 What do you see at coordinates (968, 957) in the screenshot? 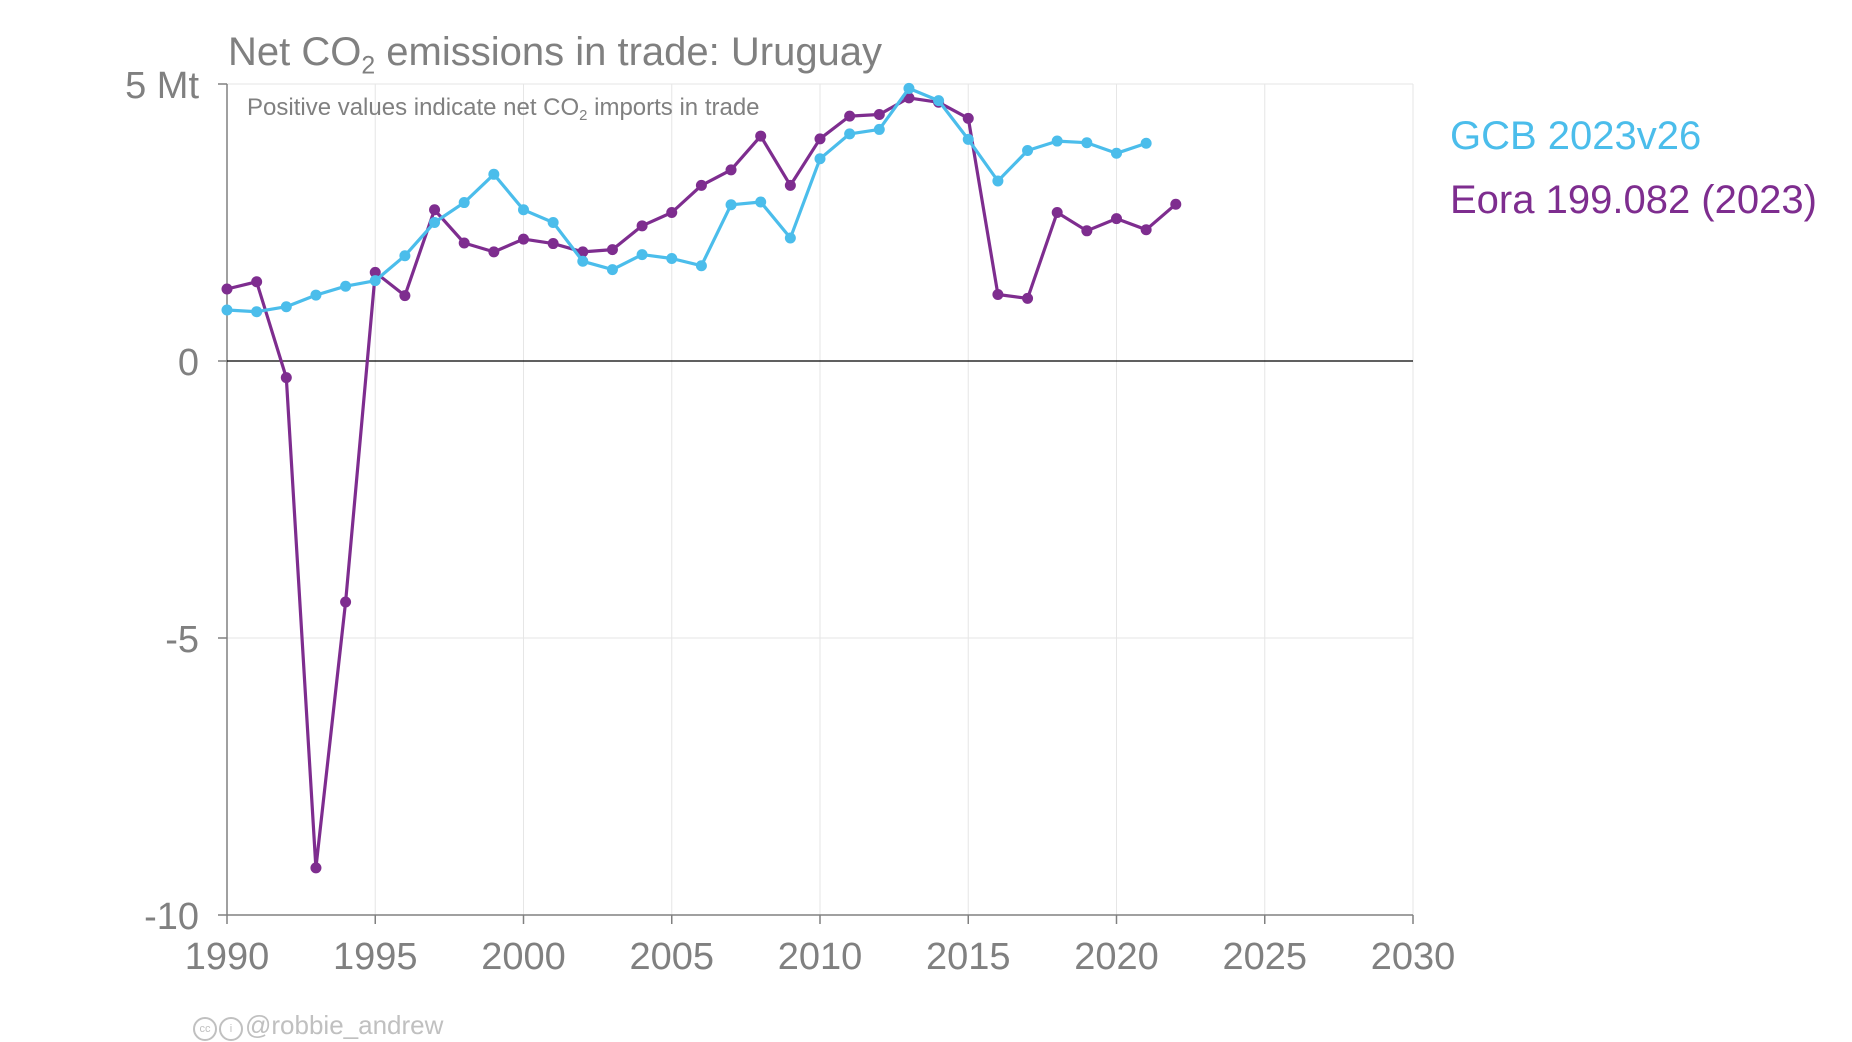
I see `x-tick-label: 2015` at bounding box center [968, 957].